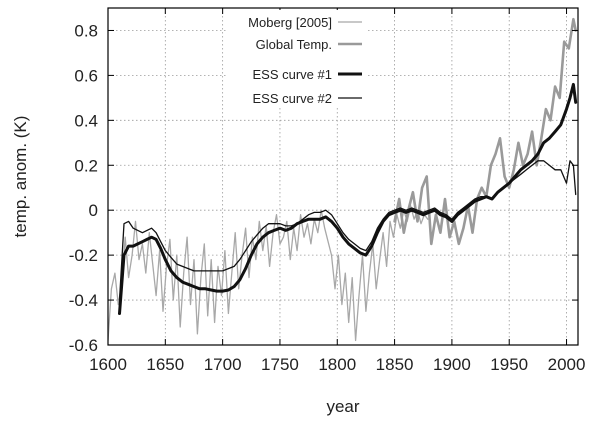 The image size is (593, 423). What do you see at coordinates (567, 364) in the screenshot?
I see `x-tick-label: 2000` at bounding box center [567, 364].